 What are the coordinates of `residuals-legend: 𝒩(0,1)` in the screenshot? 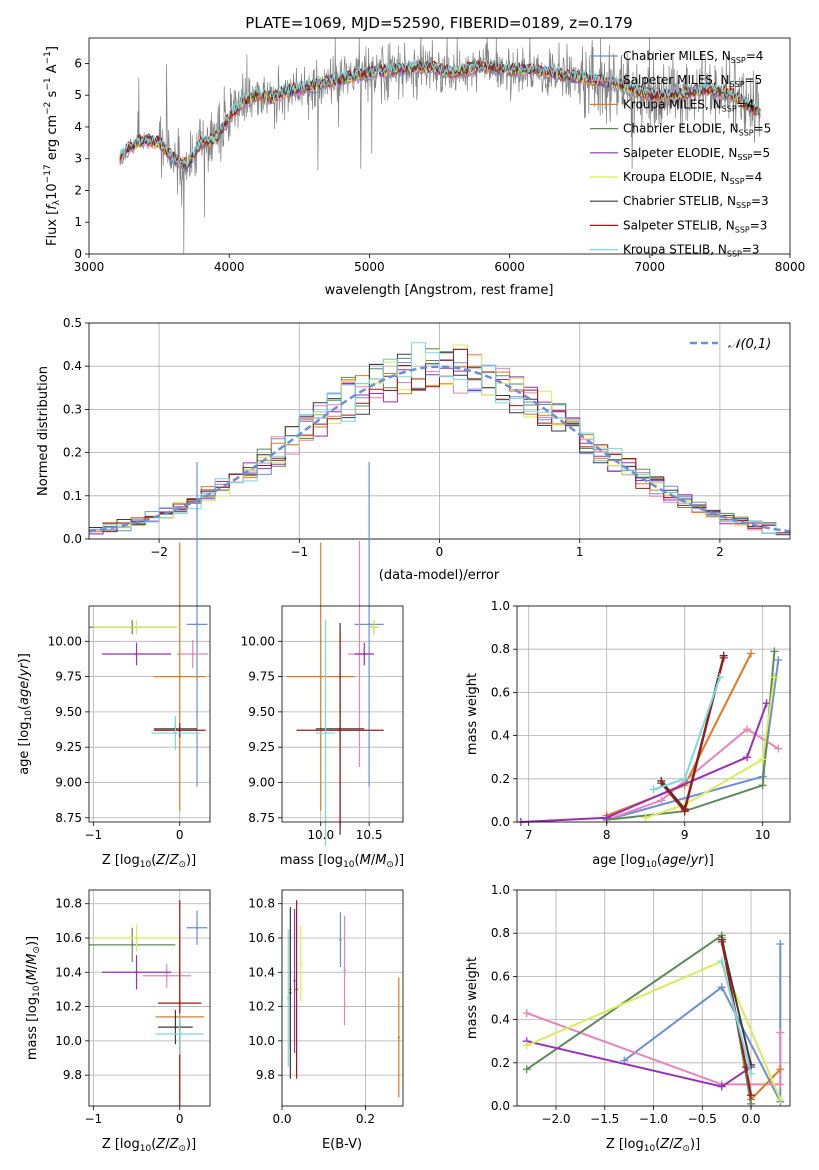 It's located at (730, 344).